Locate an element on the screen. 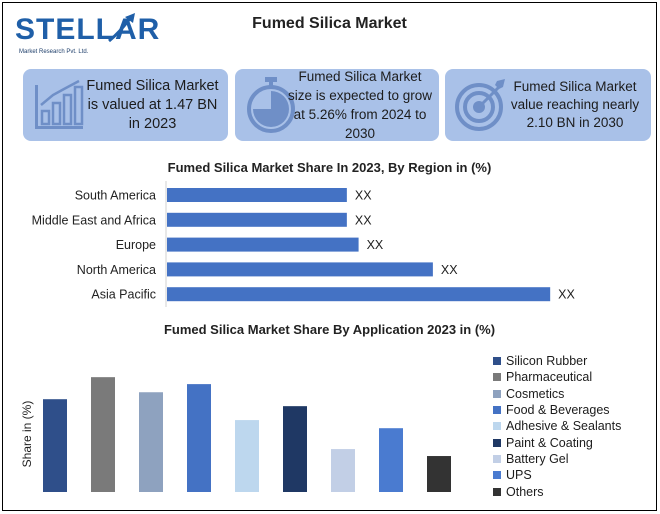 Image resolution: width=660 pixels, height=514 pixels. legend-item: Adhesive & Sealants is located at coordinates (557, 426).